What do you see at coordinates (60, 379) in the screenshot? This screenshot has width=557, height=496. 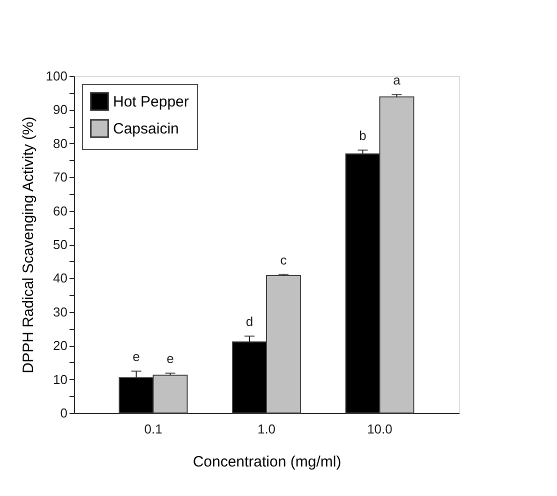 I see `y-tick-label: 10` at bounding box center [60, 379].